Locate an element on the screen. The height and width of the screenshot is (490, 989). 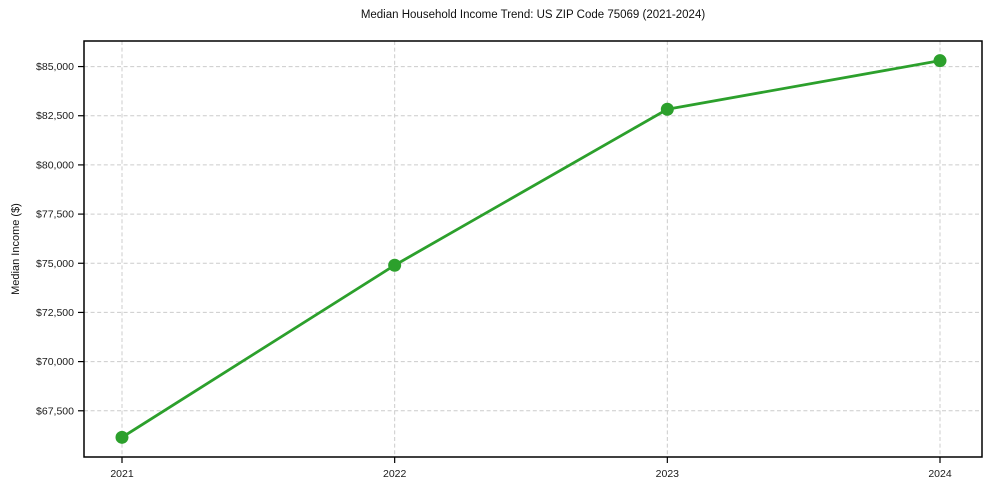
x-tick-label: 2022 is located at coordinates (395, 474).